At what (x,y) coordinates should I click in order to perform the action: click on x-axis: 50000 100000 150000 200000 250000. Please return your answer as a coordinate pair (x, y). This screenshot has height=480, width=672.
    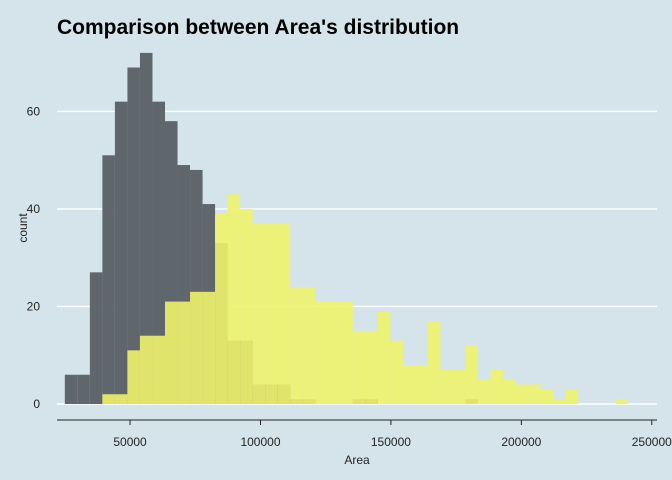
    Looking at the image, I should click on (364, 434).